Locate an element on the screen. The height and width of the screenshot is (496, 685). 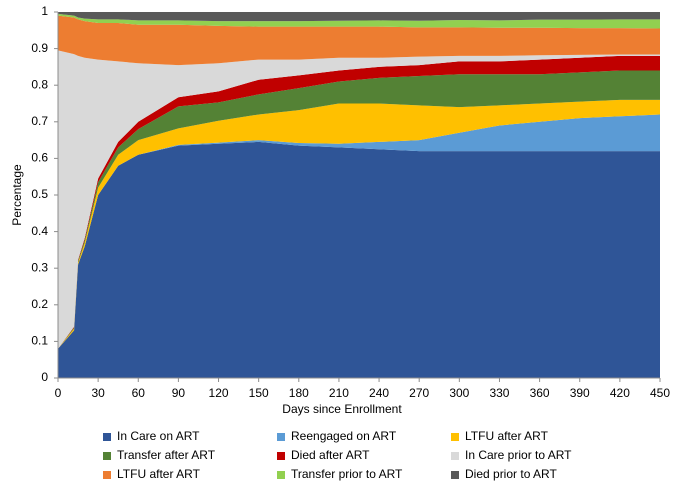
x-tick-label: 420 is located at coordinates (620, 393).